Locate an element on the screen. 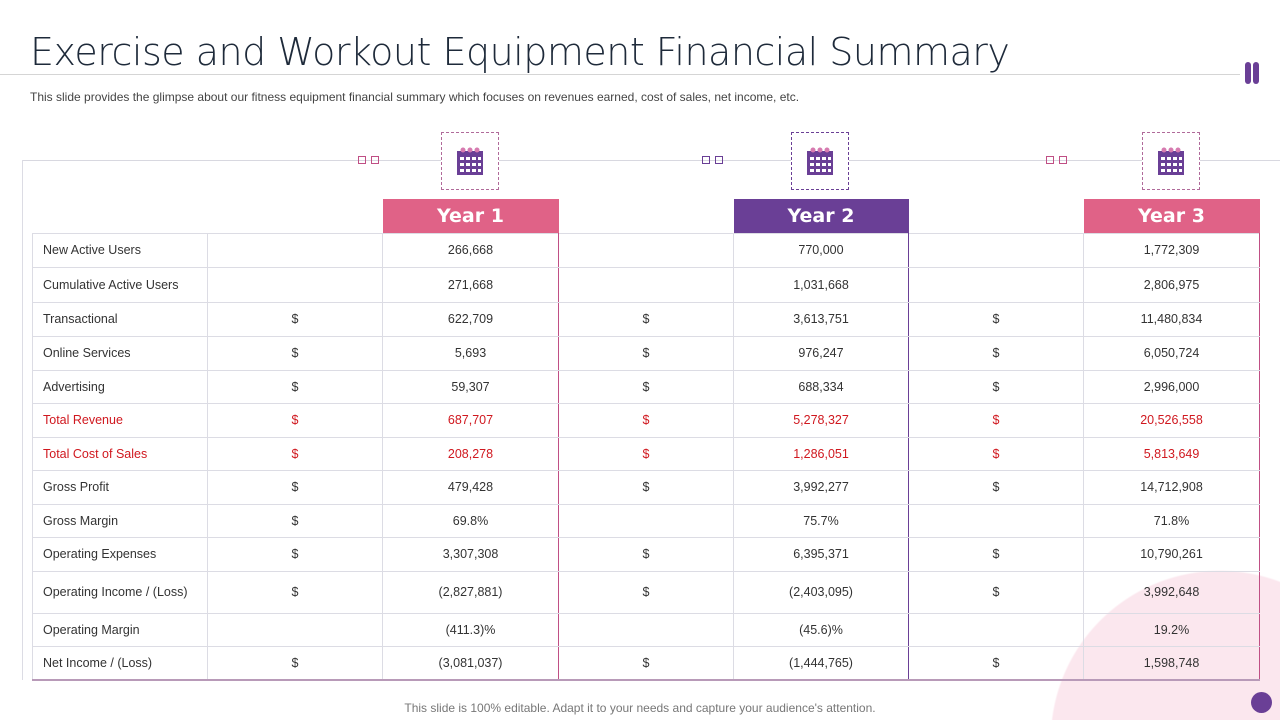  row-label: Operating Income / (Loss) is located at coordinates (120, 592).